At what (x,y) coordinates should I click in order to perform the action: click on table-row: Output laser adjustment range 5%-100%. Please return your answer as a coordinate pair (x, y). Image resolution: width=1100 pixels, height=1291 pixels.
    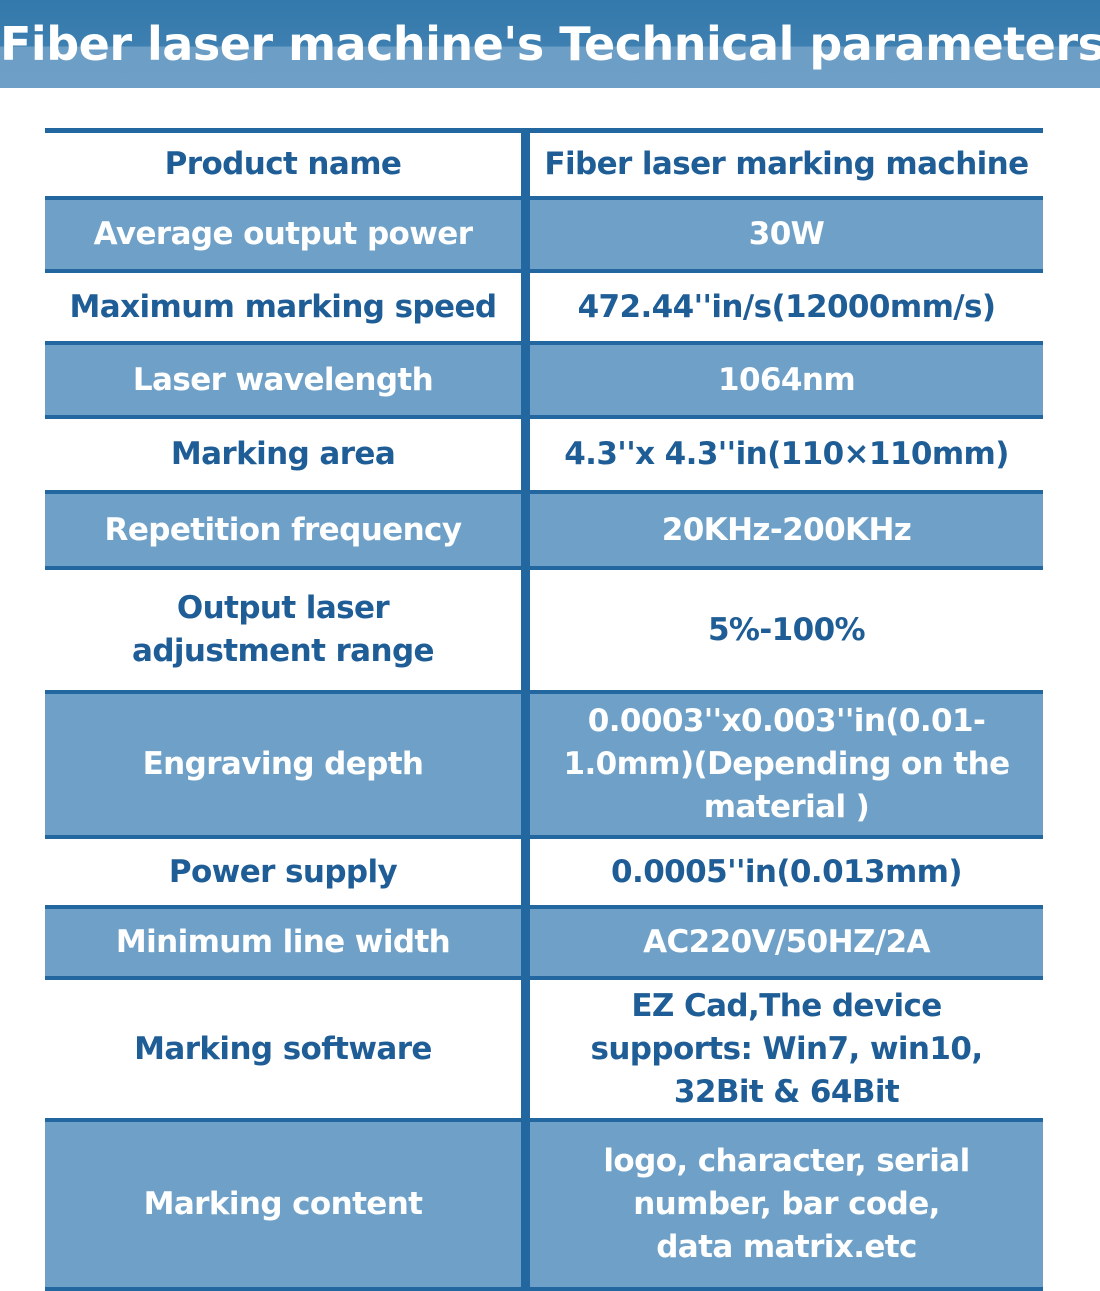
    Looking at the image, I should click on (544, 632).